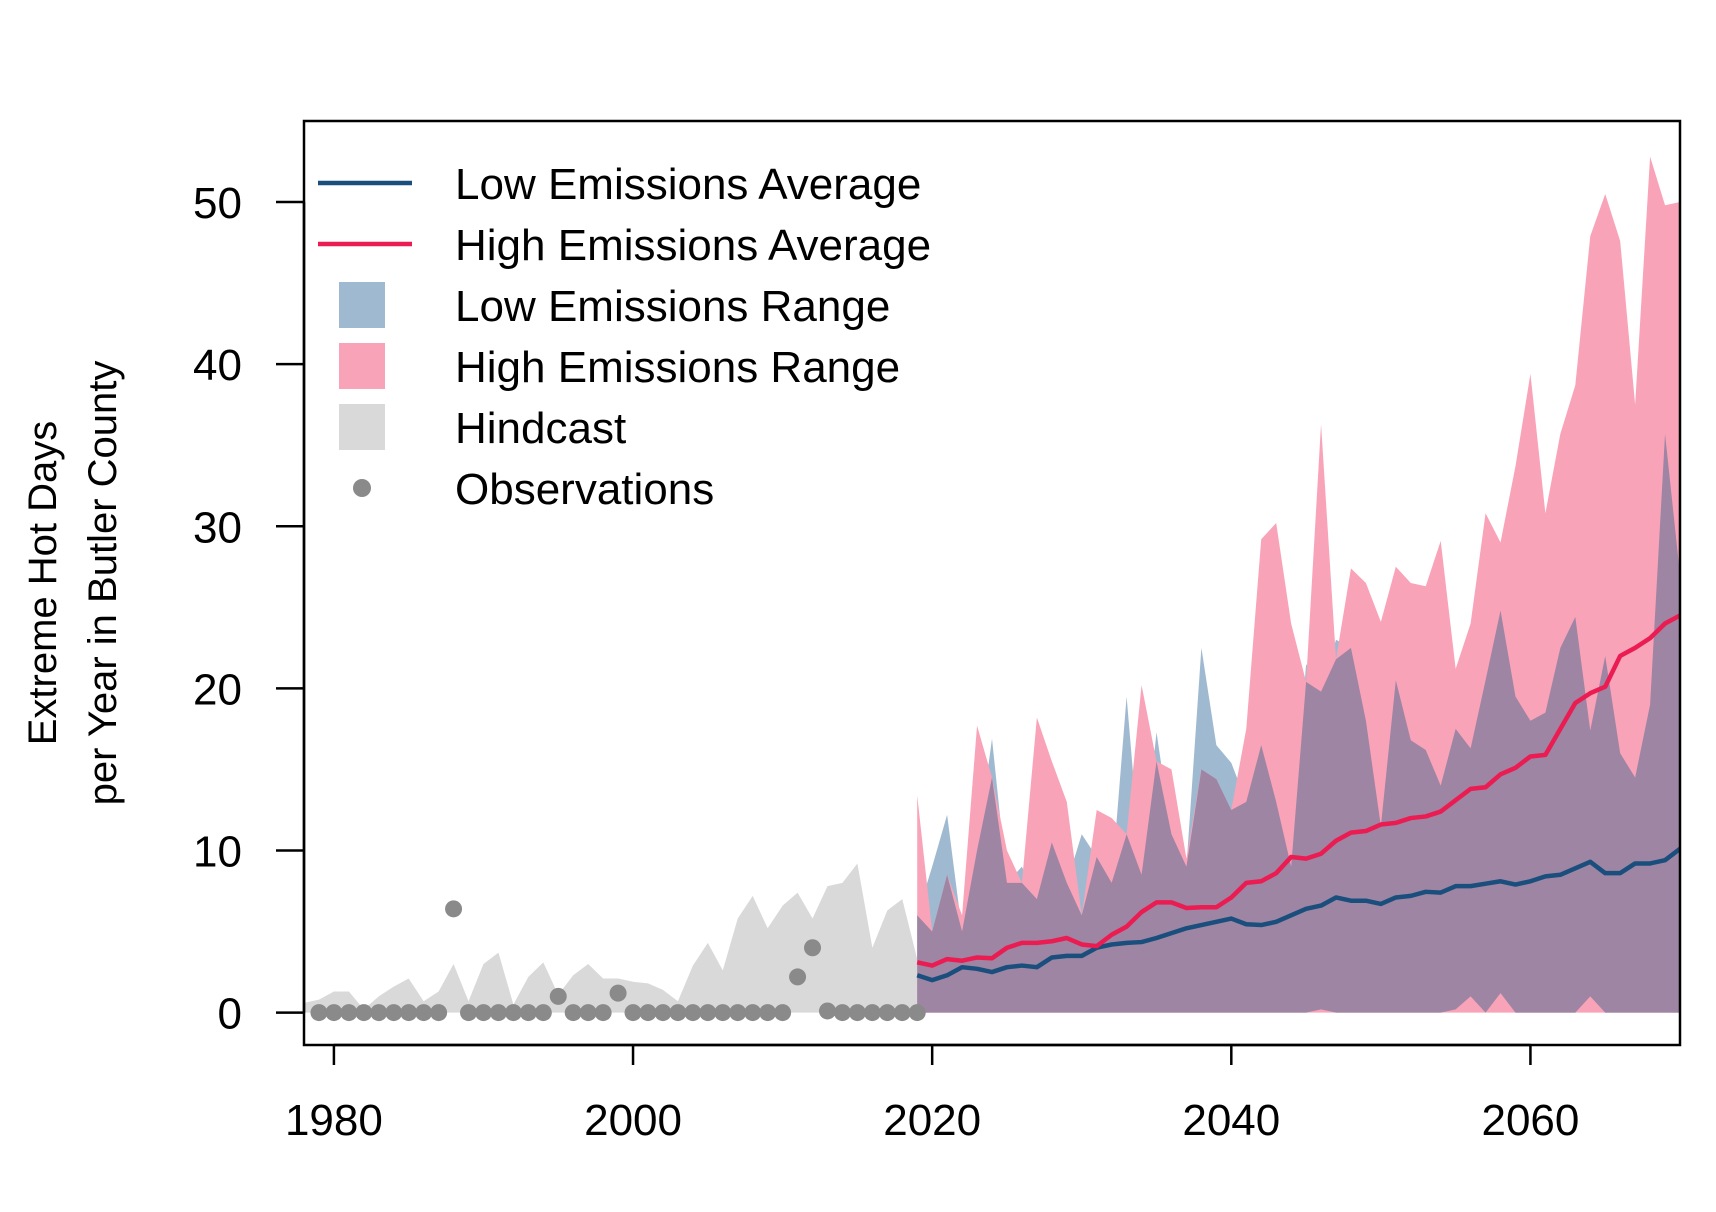  Describe the element at coordinates (932, 1094) in the screenshot. I see `x-axis: 1980 2000 2020 2040 2060` at that location.